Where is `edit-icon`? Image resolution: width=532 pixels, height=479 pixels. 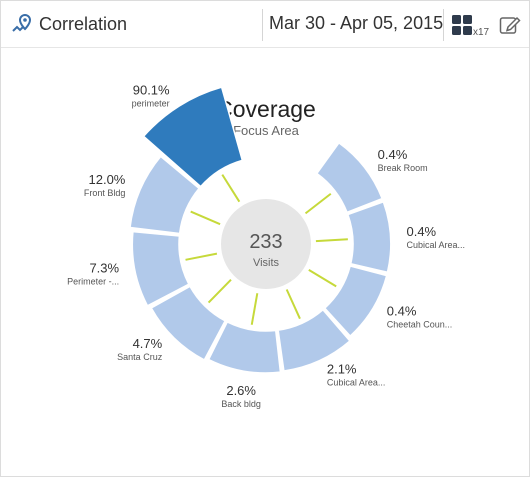 edit-icon is located at coordinates (510, 25).